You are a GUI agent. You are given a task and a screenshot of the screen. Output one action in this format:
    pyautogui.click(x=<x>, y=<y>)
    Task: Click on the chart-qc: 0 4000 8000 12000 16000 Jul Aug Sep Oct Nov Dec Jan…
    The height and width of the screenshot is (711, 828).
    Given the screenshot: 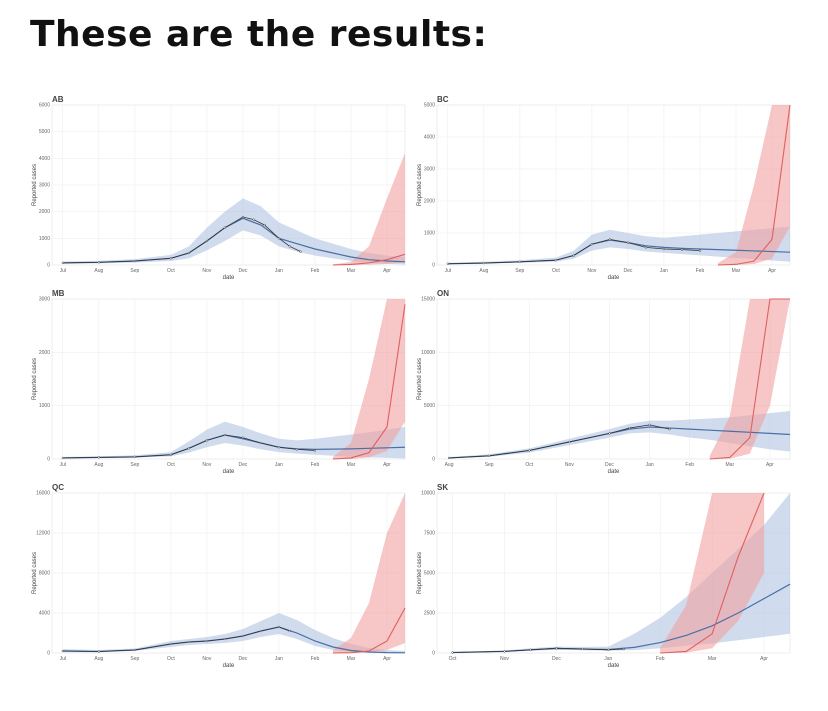 What is the action you would take?
    pyautogui.click(x=219, y=576)
    